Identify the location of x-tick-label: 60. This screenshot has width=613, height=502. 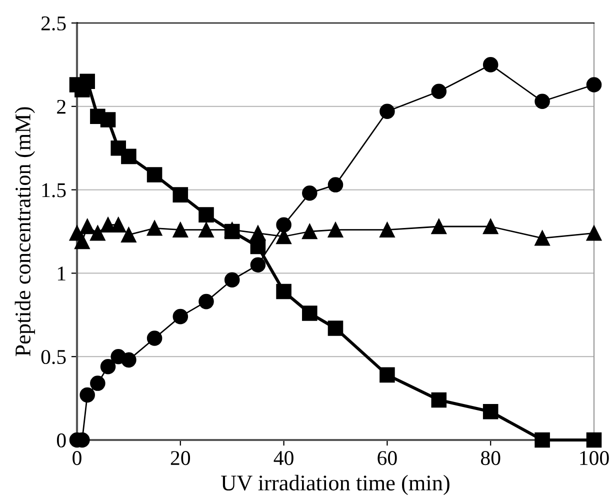
(387, 458).